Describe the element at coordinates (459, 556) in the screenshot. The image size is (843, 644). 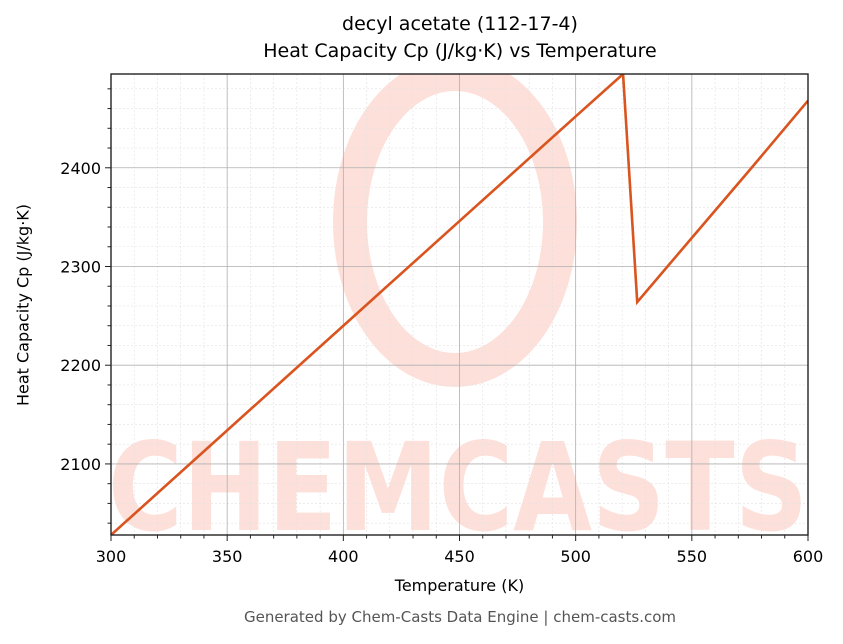
I see `x-tick-label: 450` at that location.